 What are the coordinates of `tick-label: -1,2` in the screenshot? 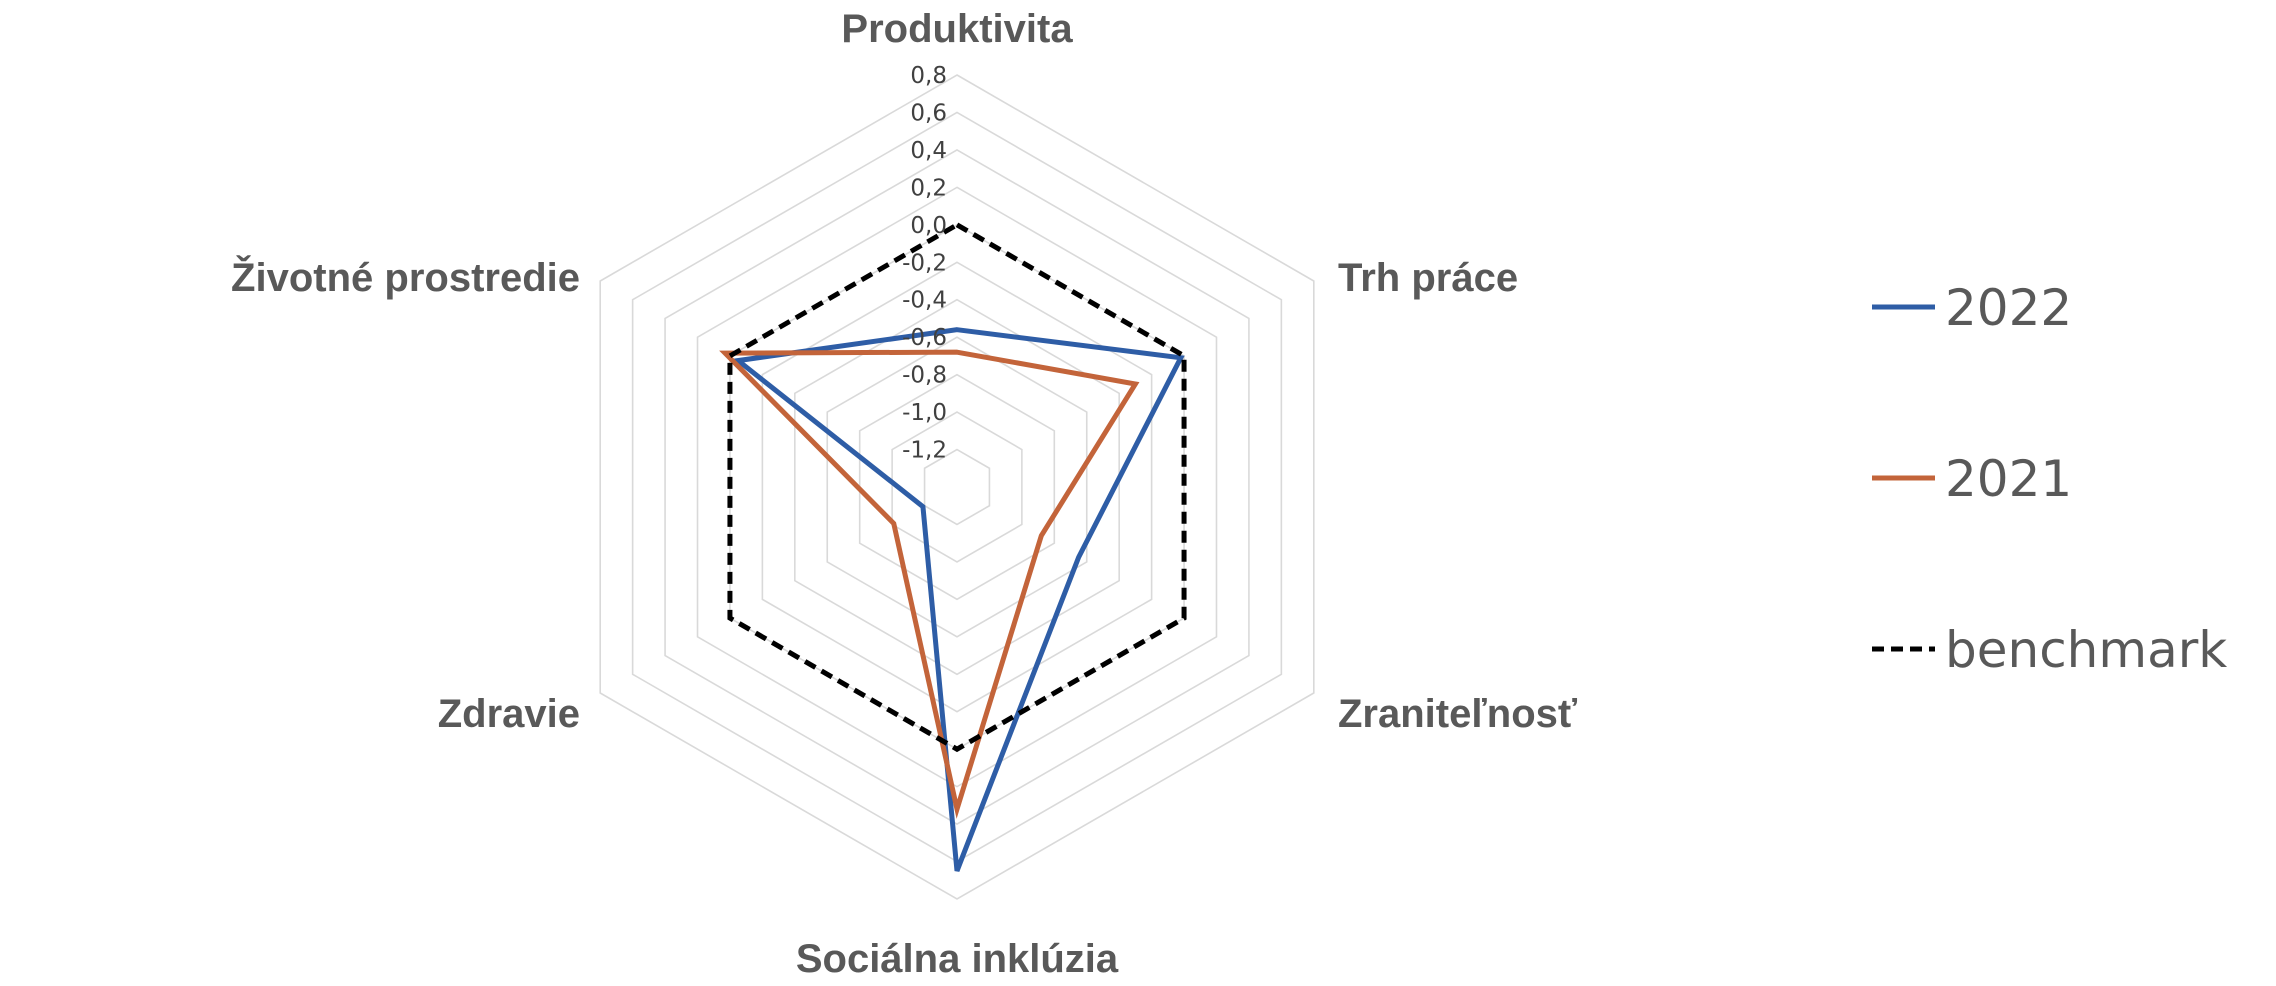 It's located at (924, 451).